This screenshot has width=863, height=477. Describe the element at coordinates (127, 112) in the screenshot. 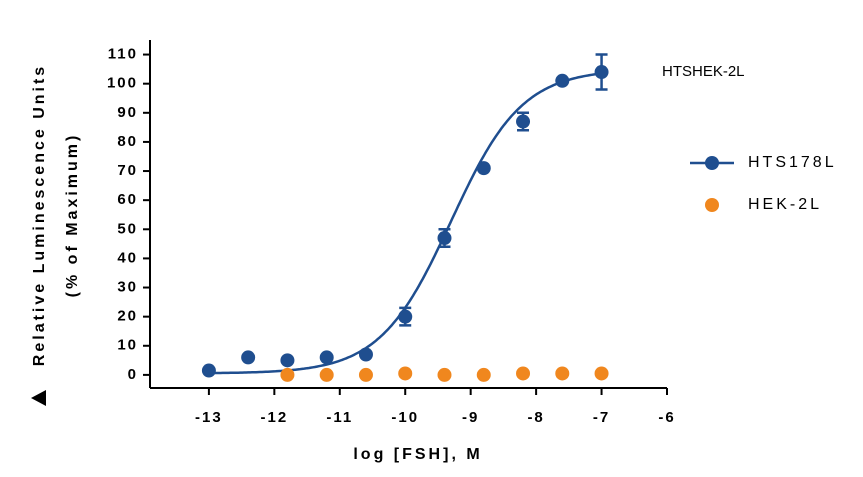

I see `y-tick-label: 90` at that location.